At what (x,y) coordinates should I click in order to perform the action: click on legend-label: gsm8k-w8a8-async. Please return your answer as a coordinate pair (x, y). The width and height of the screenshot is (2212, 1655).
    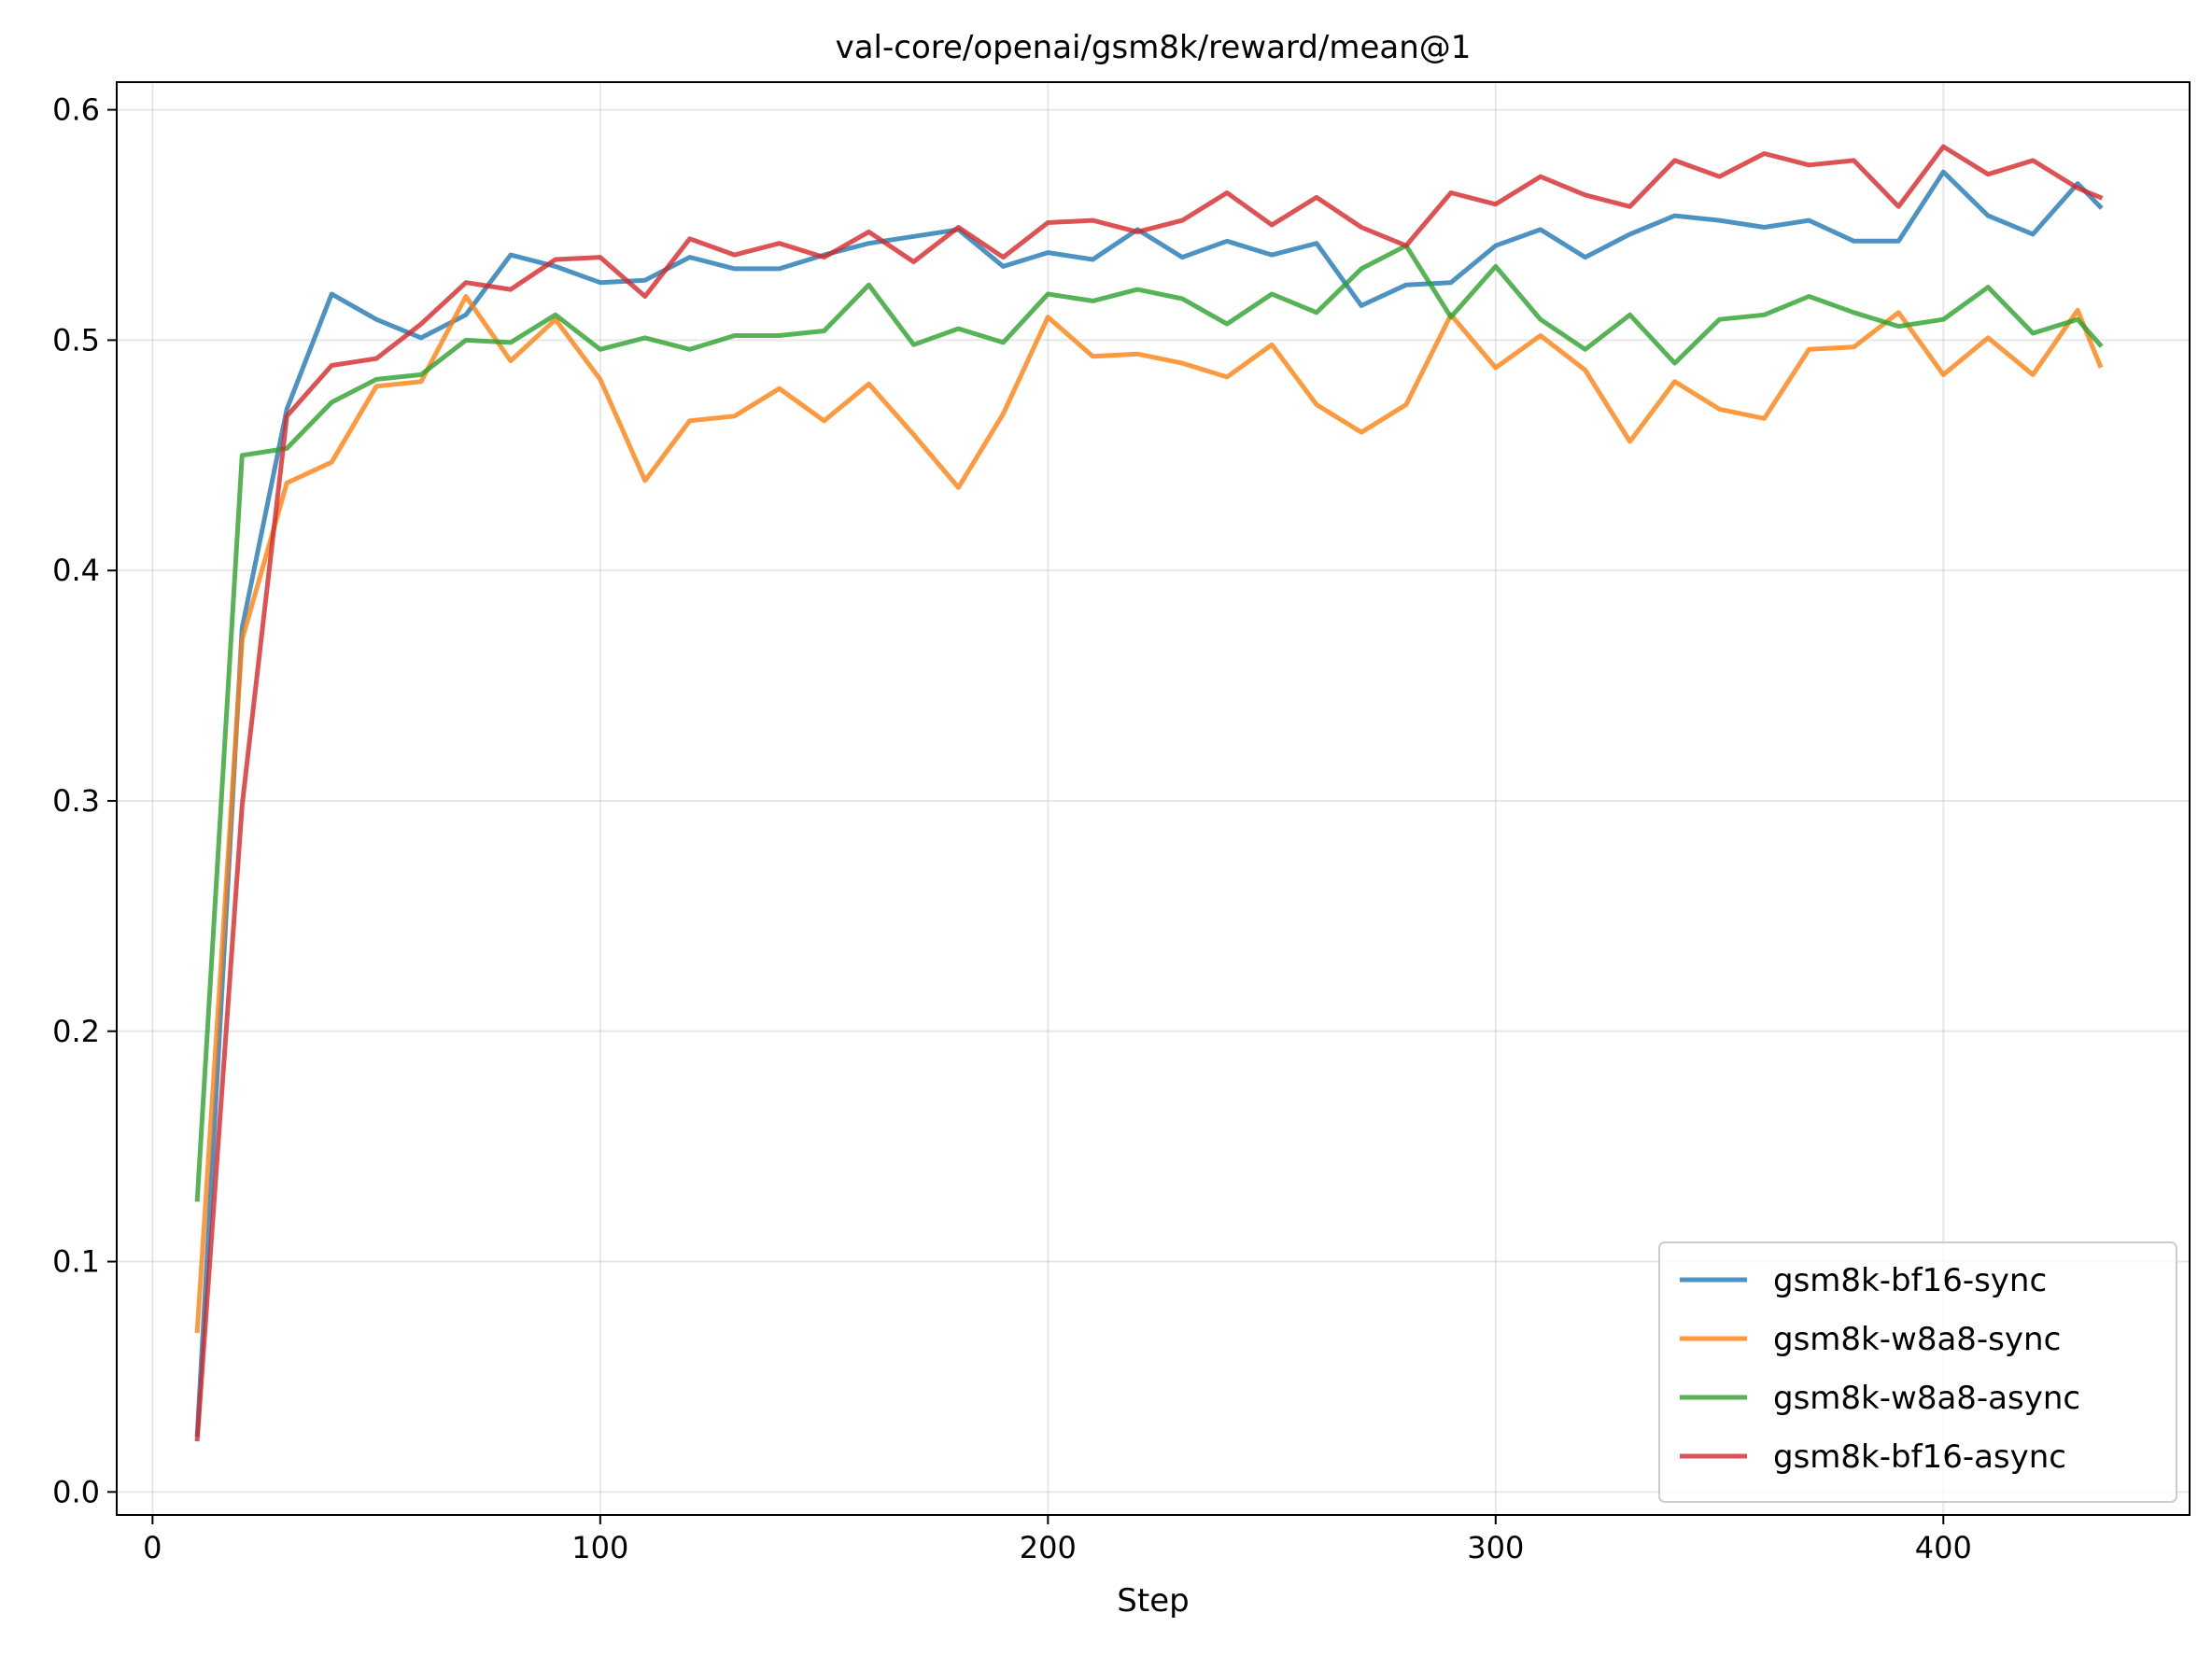
    Looking at the image, I should click on (1926, 1398).